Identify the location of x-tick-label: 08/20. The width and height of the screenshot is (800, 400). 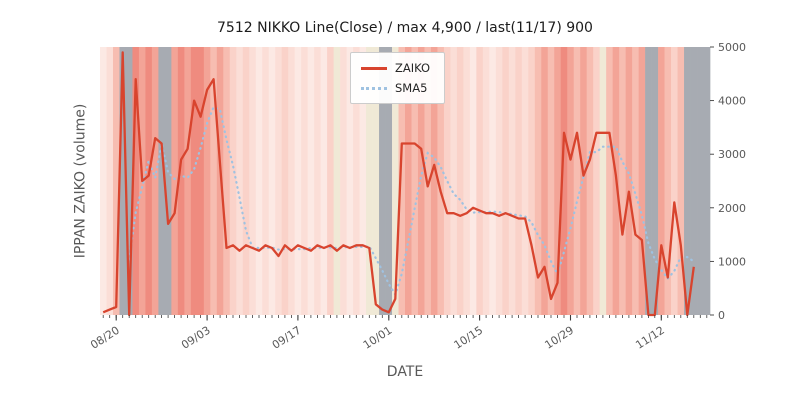
(105, 338).